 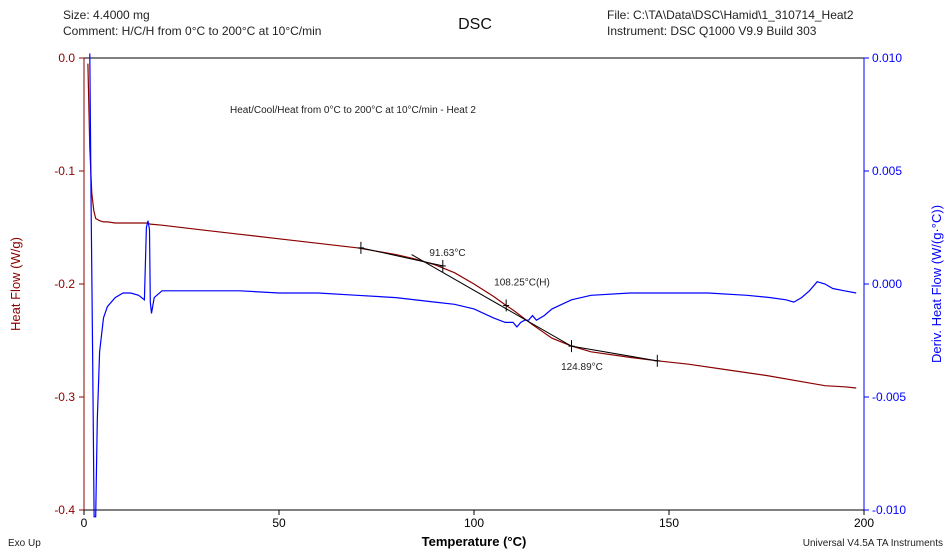 What do you see at coordinates (712, 31) in the screenshot?
I see `instrument-name: Instrument: DSC Q1000 V9.9 Build 303` at bounding box center [712, 31].